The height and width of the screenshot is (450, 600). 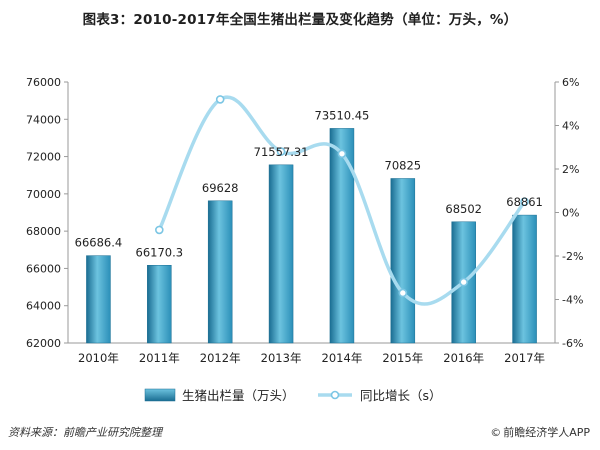 What do you see at coordinates (572, 300) in the screenshot?
I see `y-right-tick-label: -4%` at bounding box center [572, 300].